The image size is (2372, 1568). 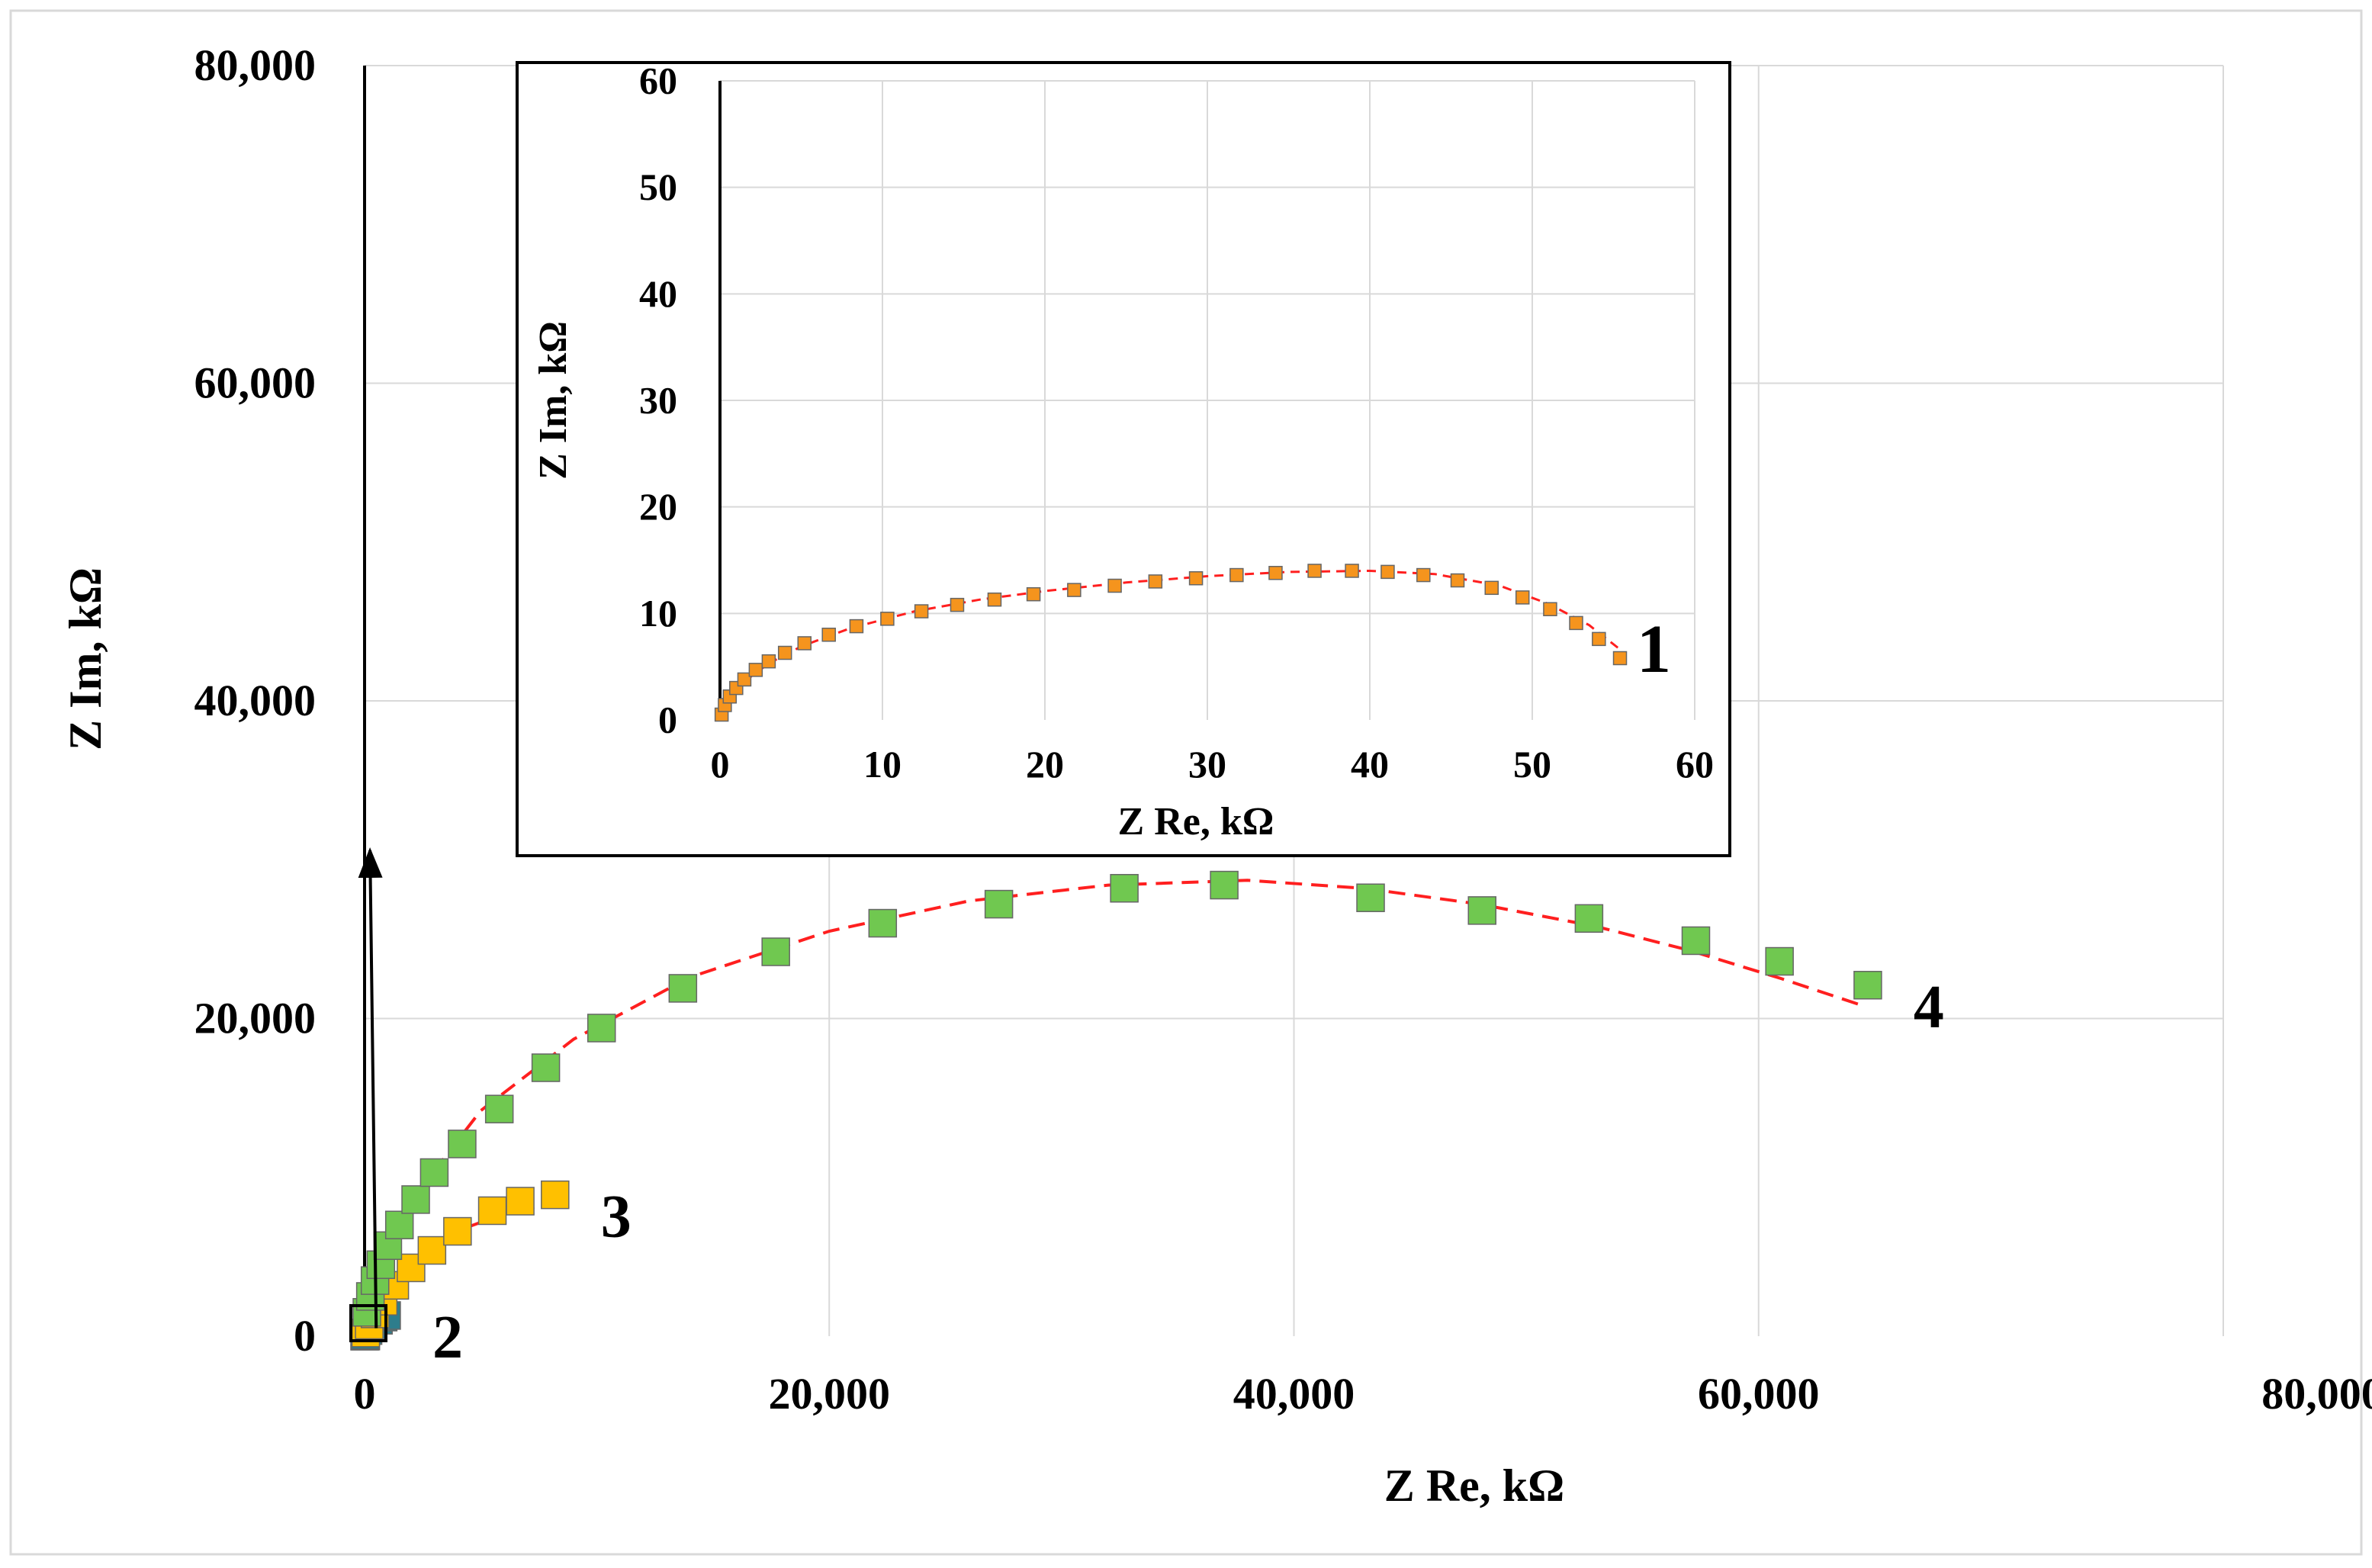 What do you see at coordinates (658, 506) in the screenshot?
I see `inset-y-tick-label: 20` at bounding box center [658, 506].